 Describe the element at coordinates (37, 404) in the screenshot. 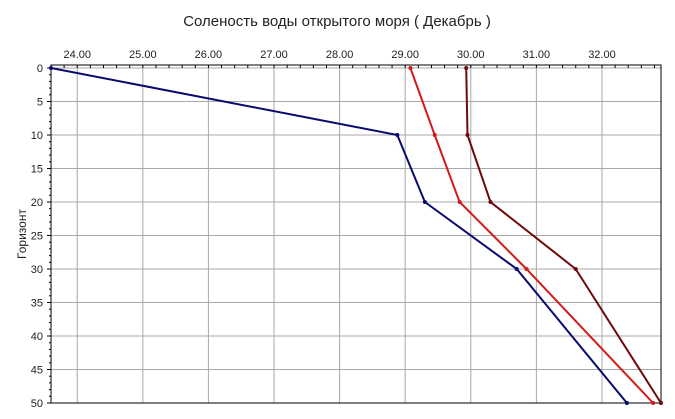

I see `y-tick-label: 50` at that location.